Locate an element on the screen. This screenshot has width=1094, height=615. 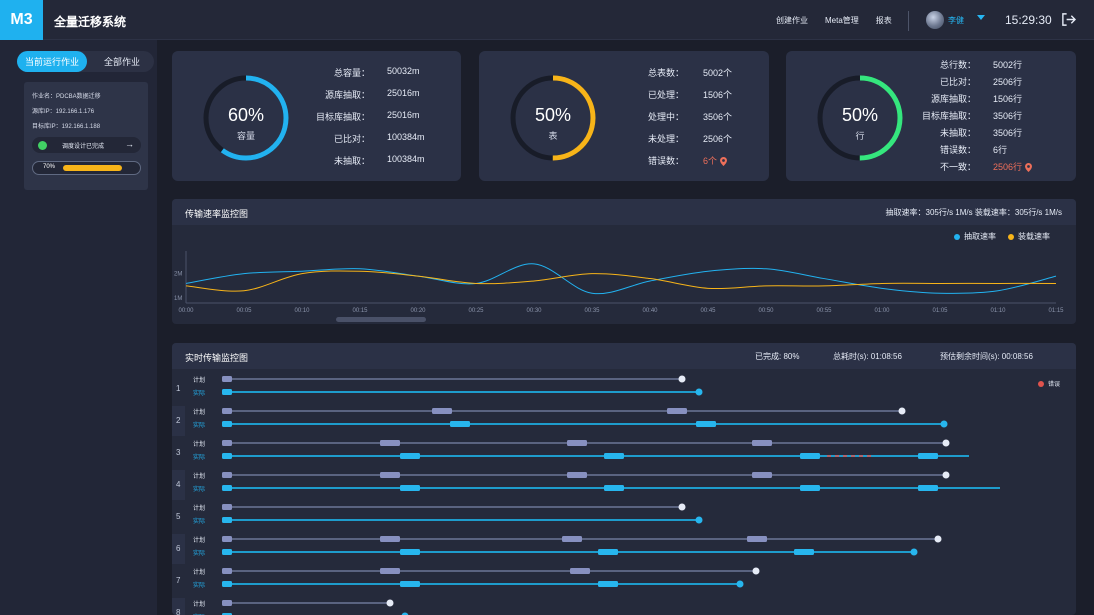
logout-icon is located at coordinates (1068, 19).